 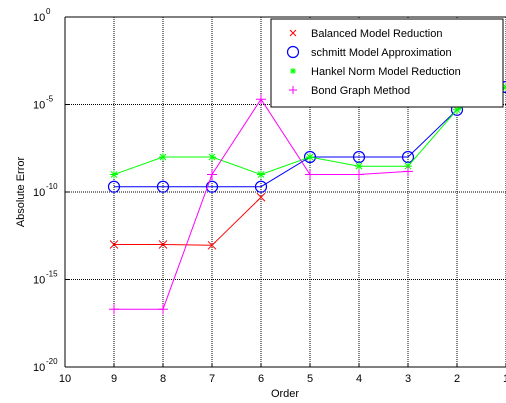 What do you see at coordinates (212, 379) in the screenshot?
I see `x-tick-label: 7` at bounding box center [212, 379].